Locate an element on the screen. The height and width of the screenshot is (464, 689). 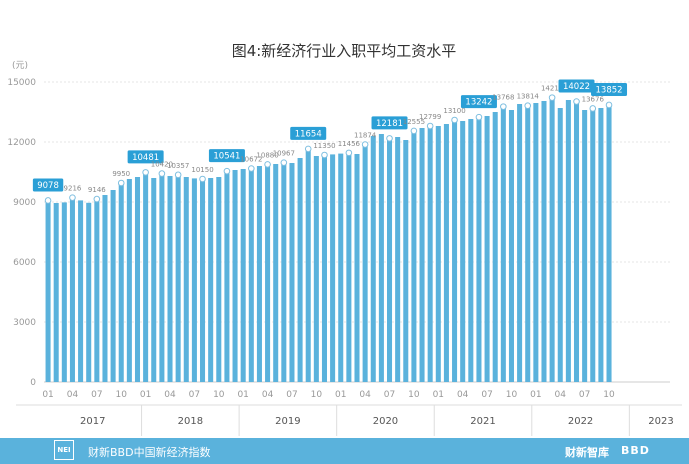
value-label: 10880 is located at coordinates (267, 155).